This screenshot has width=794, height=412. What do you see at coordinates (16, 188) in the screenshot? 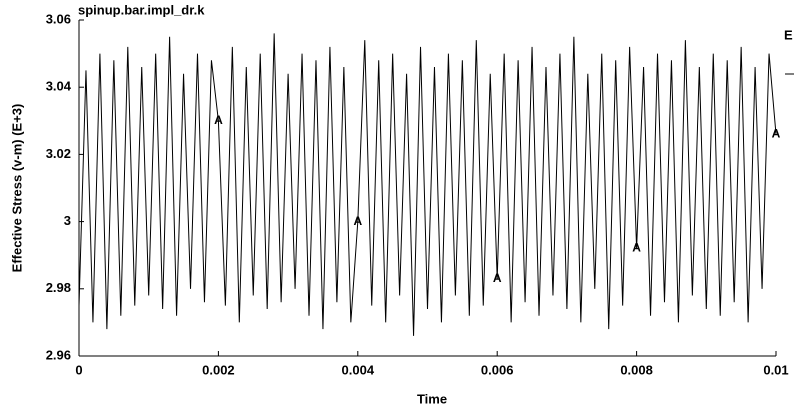
I see `y-axis-label: Effective Stress (v-m) (E+3)` at bounding box center [16, 188].